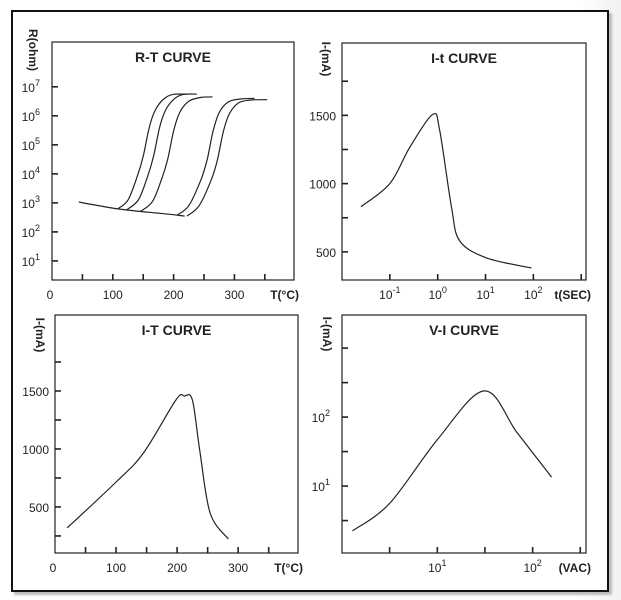 Image resolution: width=621 pixels, height=600 pixels. Describe the element at coordinates (37, 112) in the screenshot. I see `y-tick-label-exponent: 6` at that location.